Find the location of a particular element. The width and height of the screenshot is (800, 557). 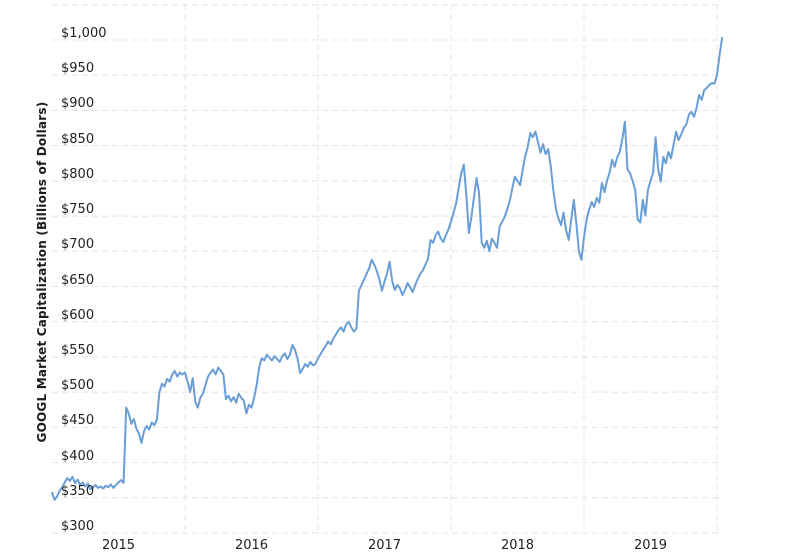

y-tick-label: $650 is located at coordinates (78, 280).